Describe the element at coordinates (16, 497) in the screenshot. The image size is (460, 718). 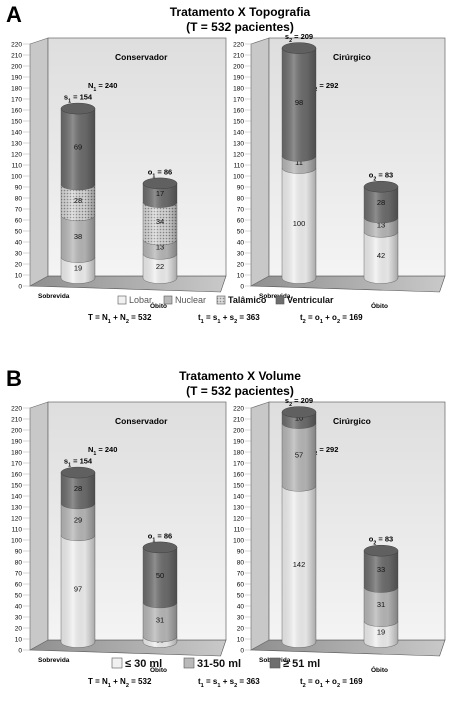
I see `y-tick-label: 140` at that location.